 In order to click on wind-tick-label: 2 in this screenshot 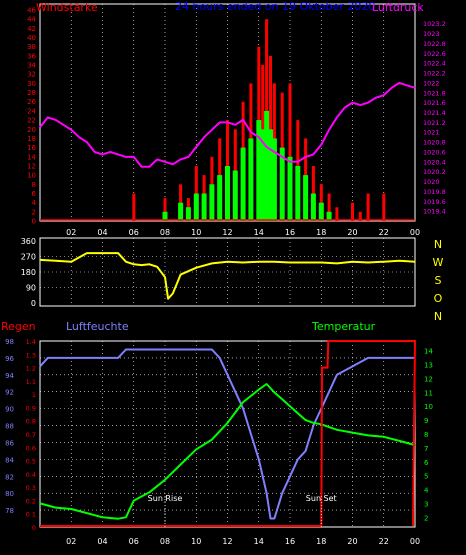, I will do `click(34, 212)`.